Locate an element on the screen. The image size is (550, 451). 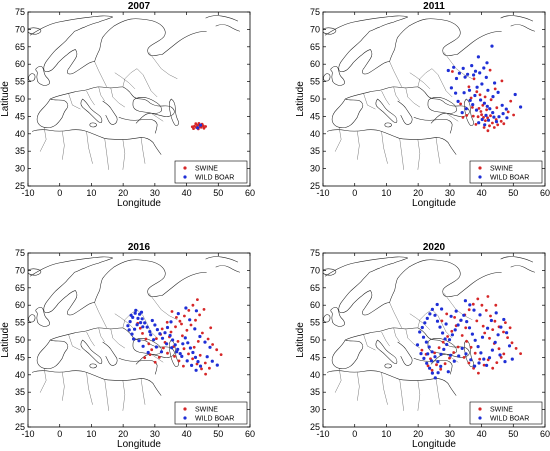
legend: SWINE WILD BOAR is located at coordinates (211, 172).